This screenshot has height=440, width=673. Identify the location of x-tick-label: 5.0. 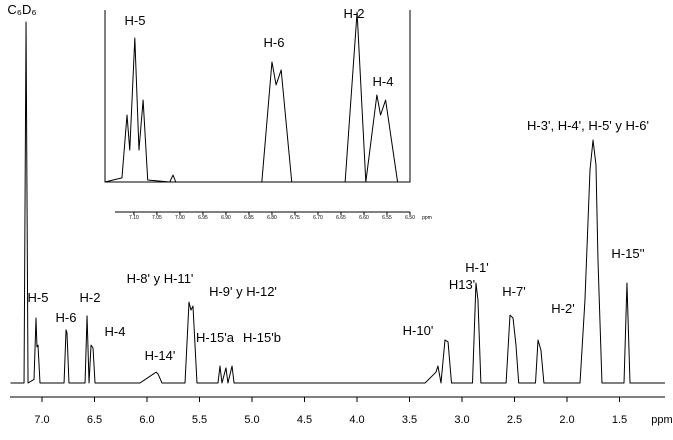
(251, 420).